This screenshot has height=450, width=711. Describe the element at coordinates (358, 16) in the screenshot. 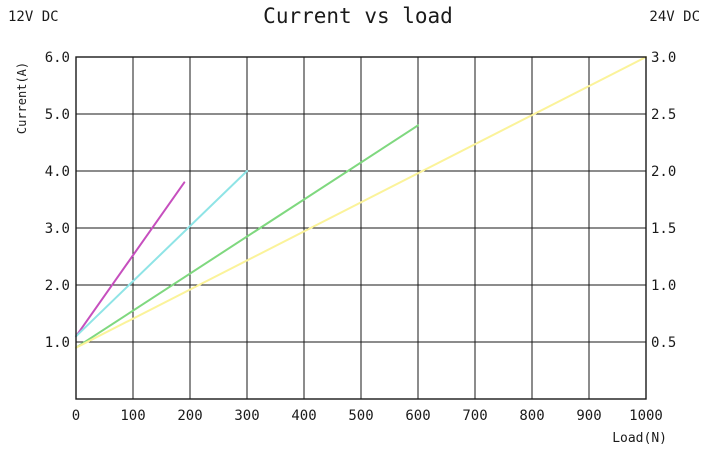

I see `chart-title: Current vs load` at that location.